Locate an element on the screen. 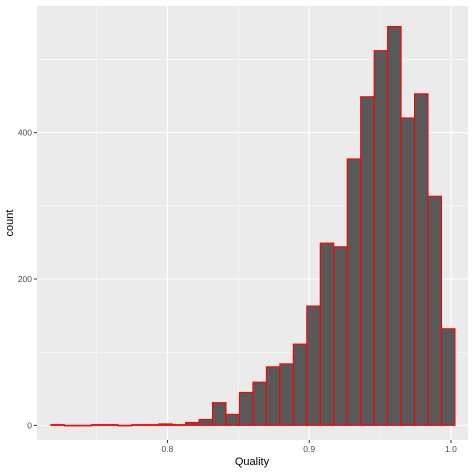 The image size is (474, 473). x-axis-title: Quality is located at coordinates (252, 462).